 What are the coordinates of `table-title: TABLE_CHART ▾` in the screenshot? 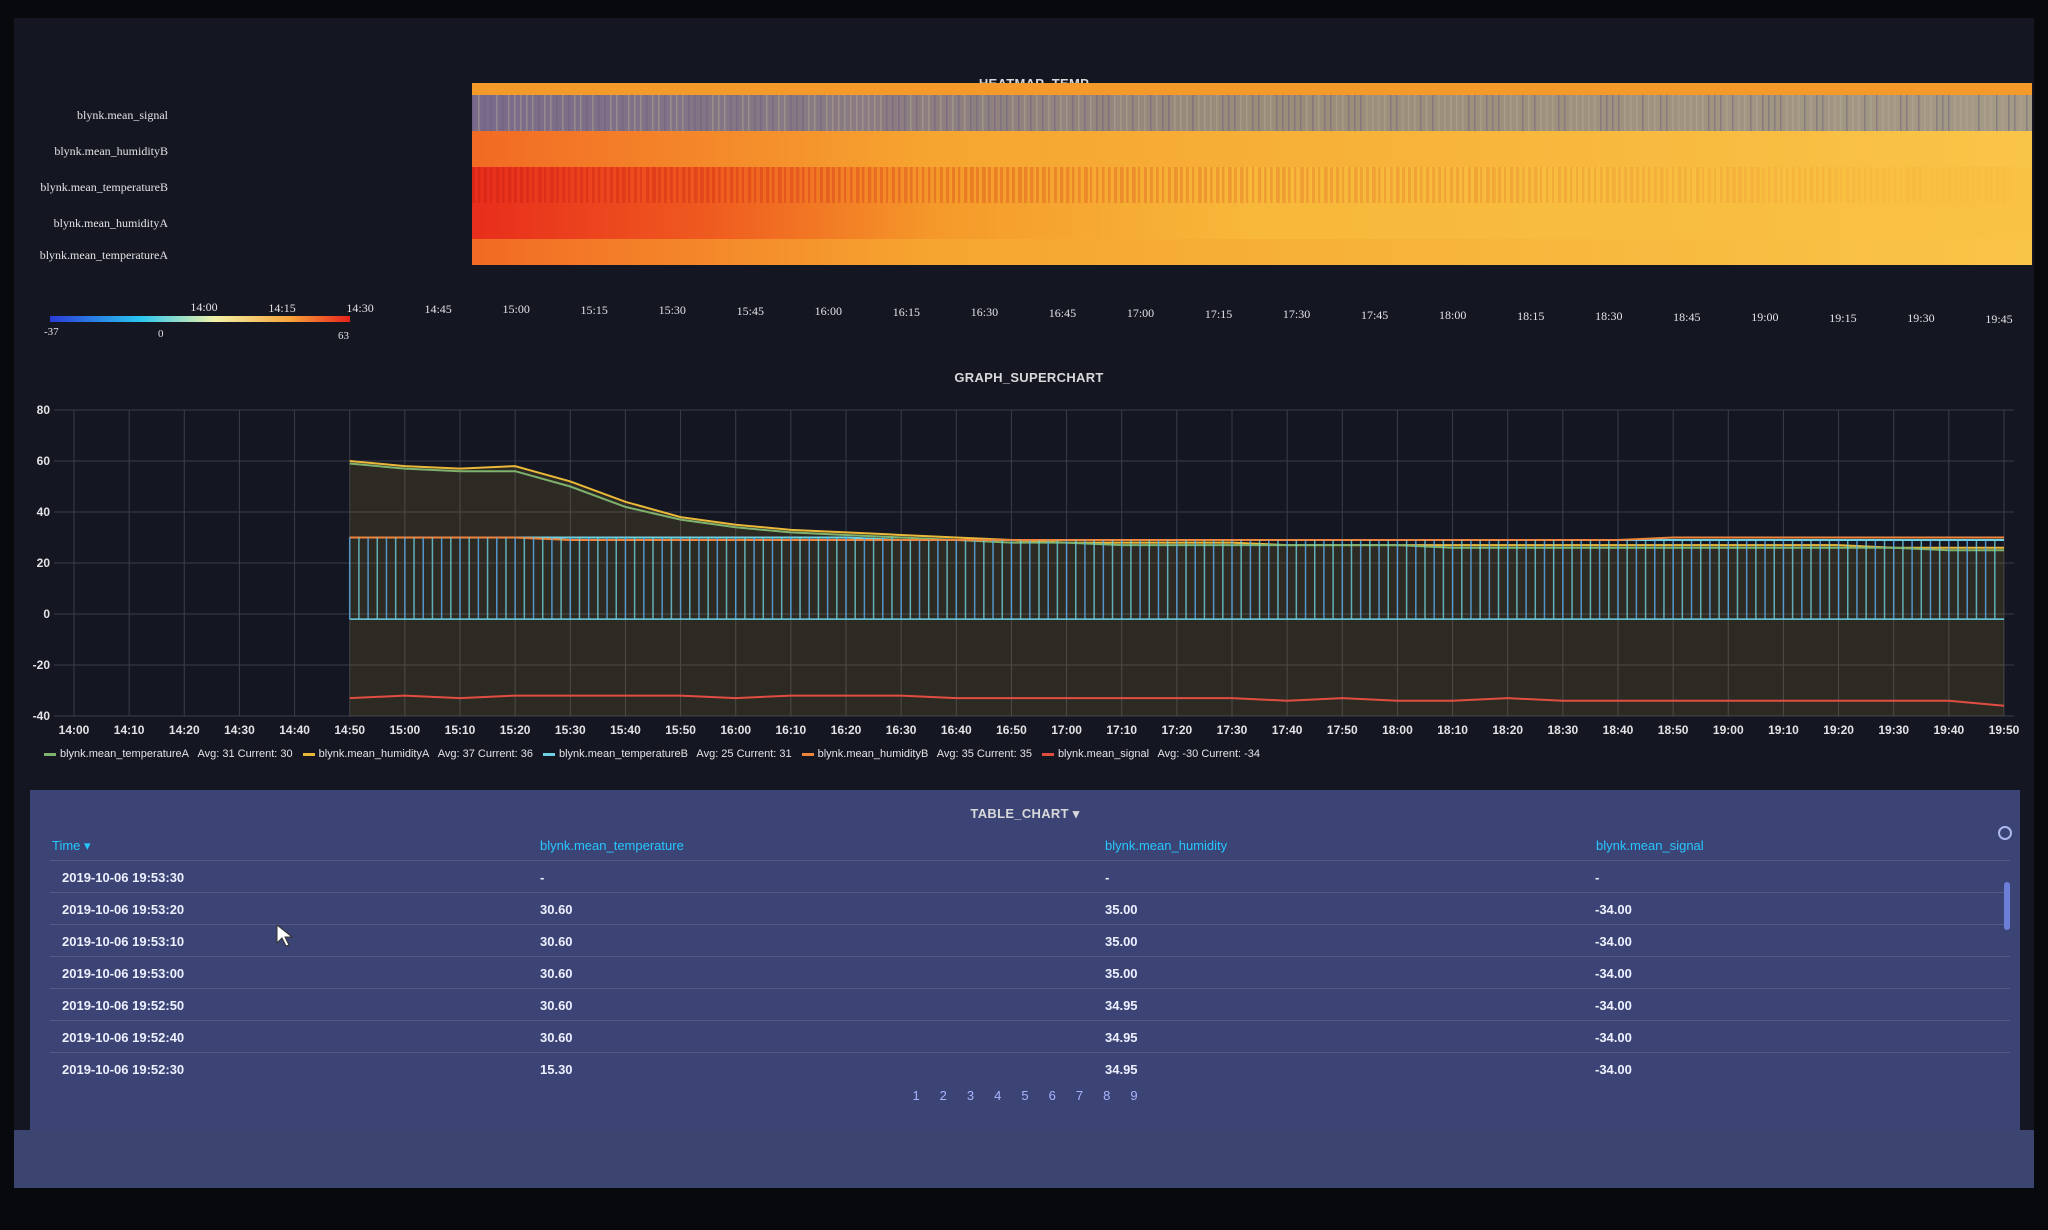 It's located at (1025, 814).